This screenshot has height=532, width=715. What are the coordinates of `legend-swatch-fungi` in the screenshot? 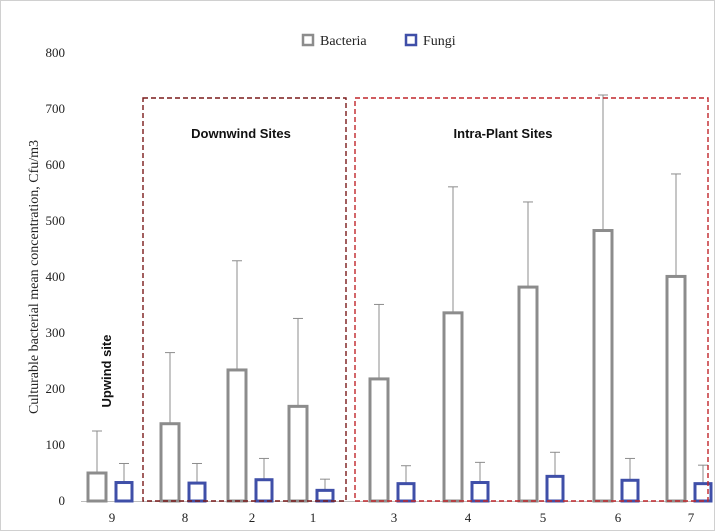 It's located at (411, 40).